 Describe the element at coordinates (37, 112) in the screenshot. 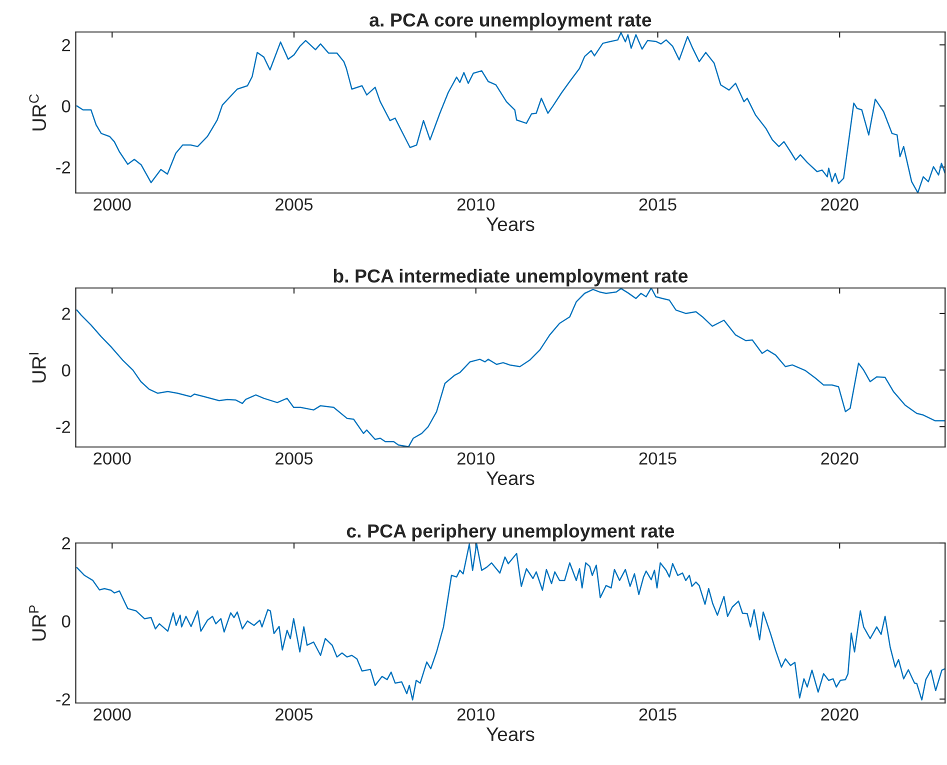

I see `y-axis-title: UR$^{C}$` at that location.